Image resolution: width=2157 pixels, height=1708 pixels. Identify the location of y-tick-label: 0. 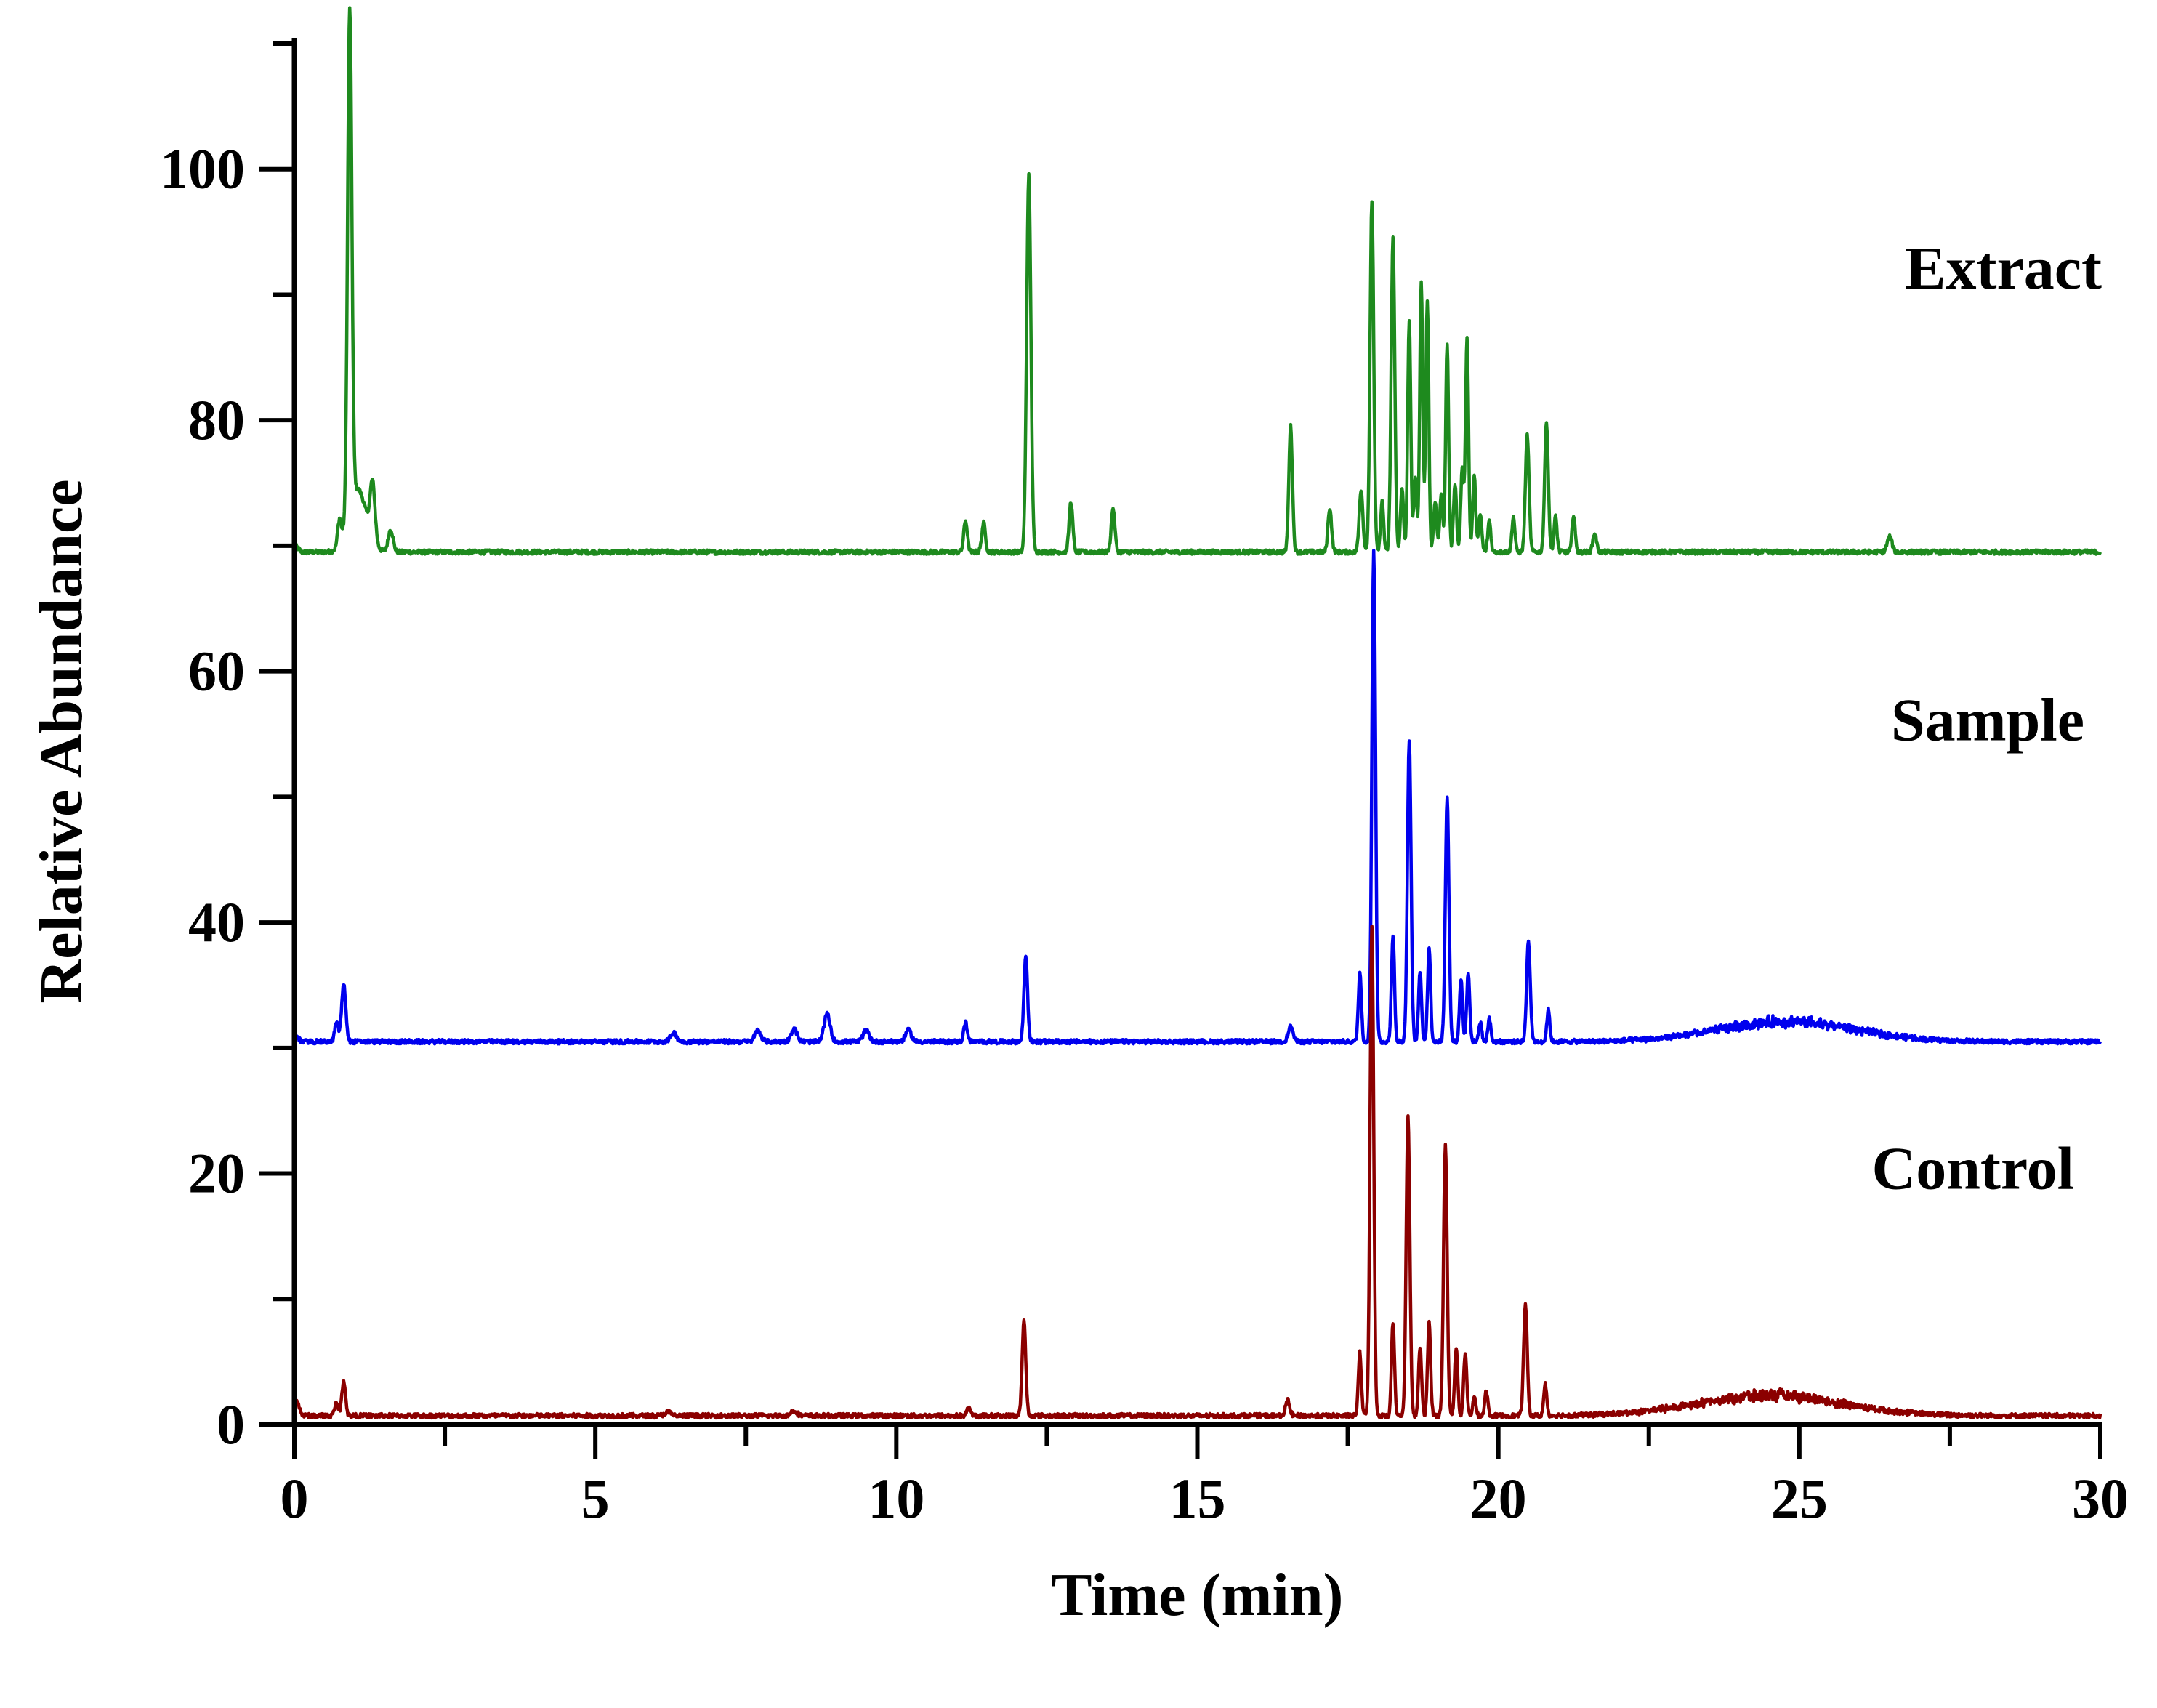
(231, 1424).